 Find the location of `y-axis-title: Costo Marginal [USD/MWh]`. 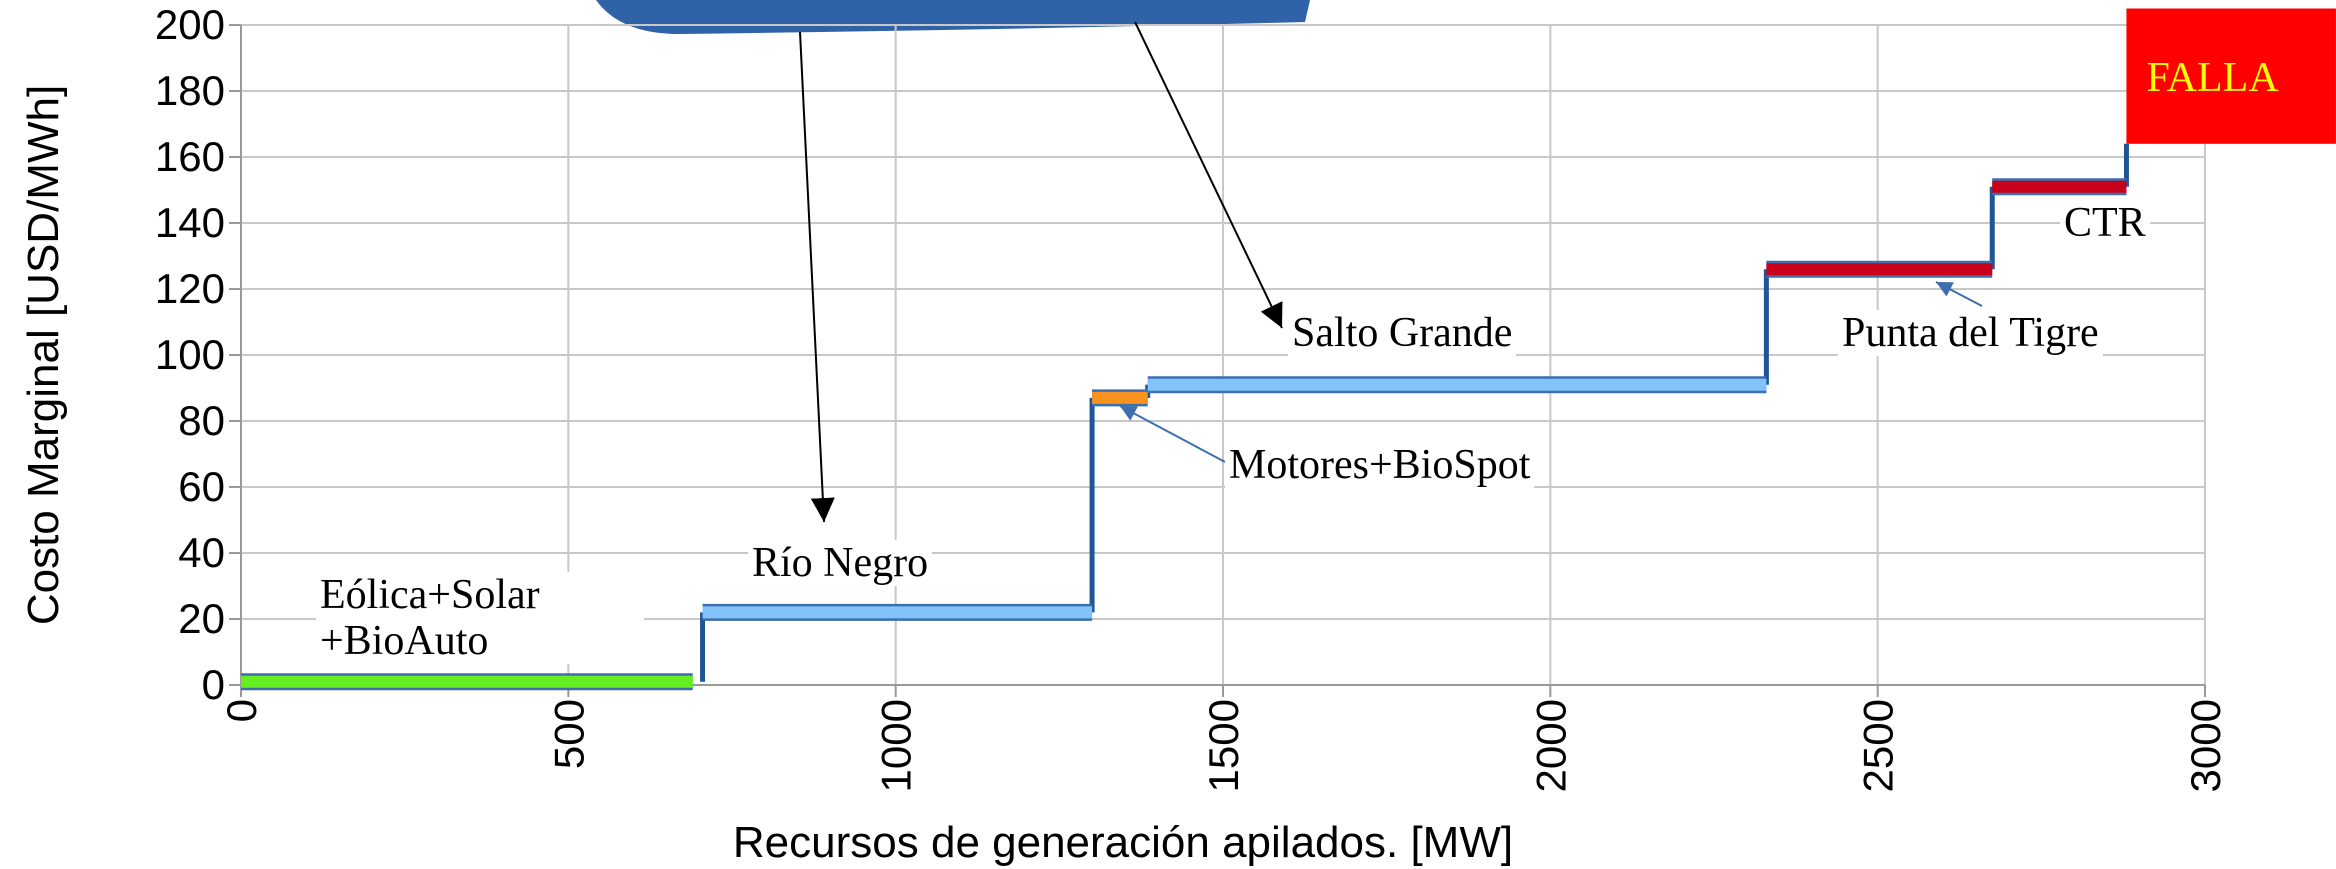

y-axis-title: Costo Marginal [USD/MWh] is located at coordinates (43, 355).